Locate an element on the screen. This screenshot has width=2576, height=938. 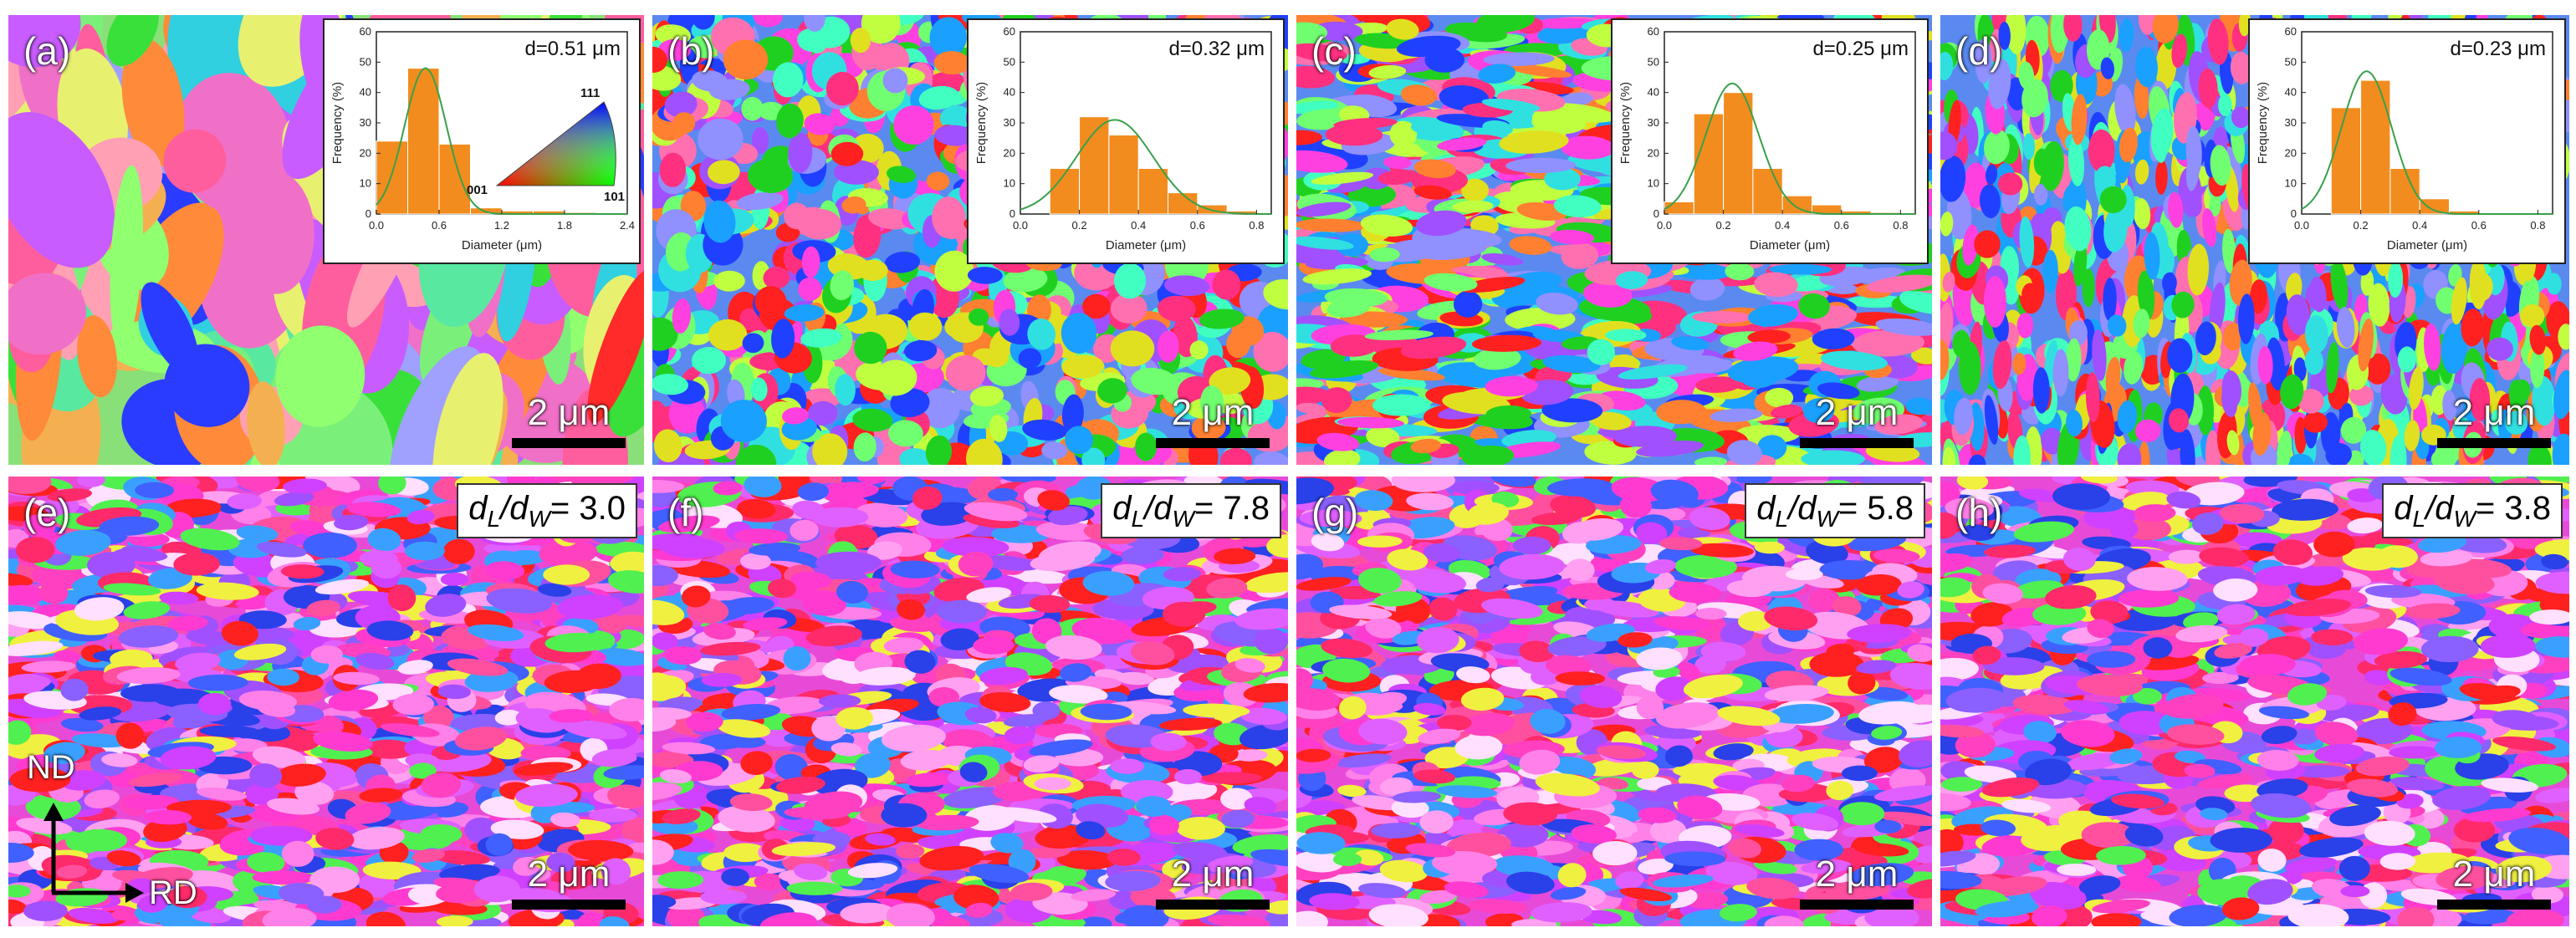
panel-label: (f) is located at coordinates (685, 512).